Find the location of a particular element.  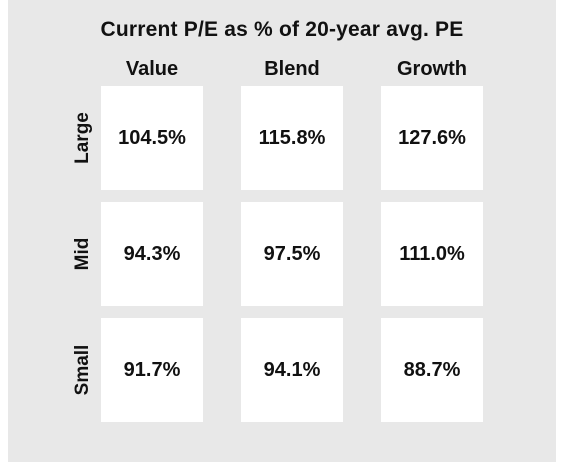

table-cell-small-value: 91.7% is located at coordinates (152, 370).